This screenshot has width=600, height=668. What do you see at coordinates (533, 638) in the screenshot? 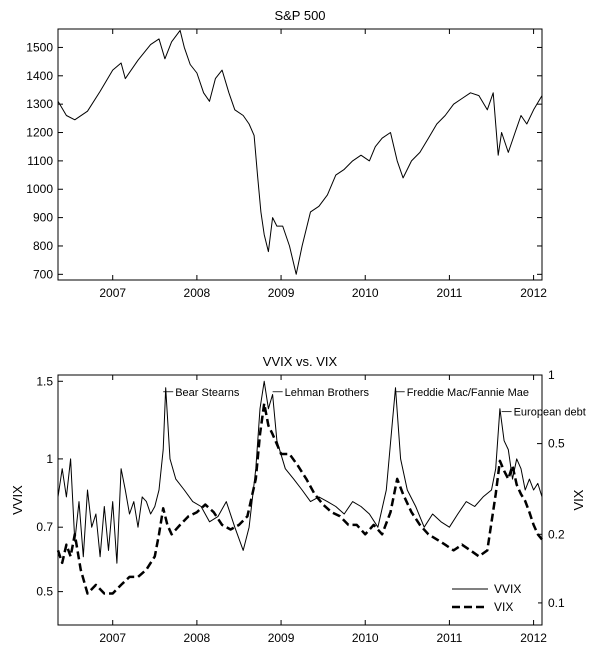
I see `vvix-x-tick-label: 2012` at bounding box center [533, 638].